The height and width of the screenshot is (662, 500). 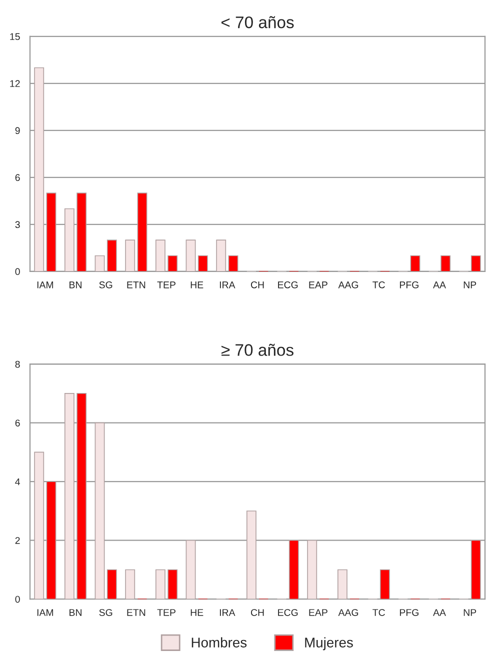 I want to click on chart-title: < 70 años, so click(x=257, y=22).